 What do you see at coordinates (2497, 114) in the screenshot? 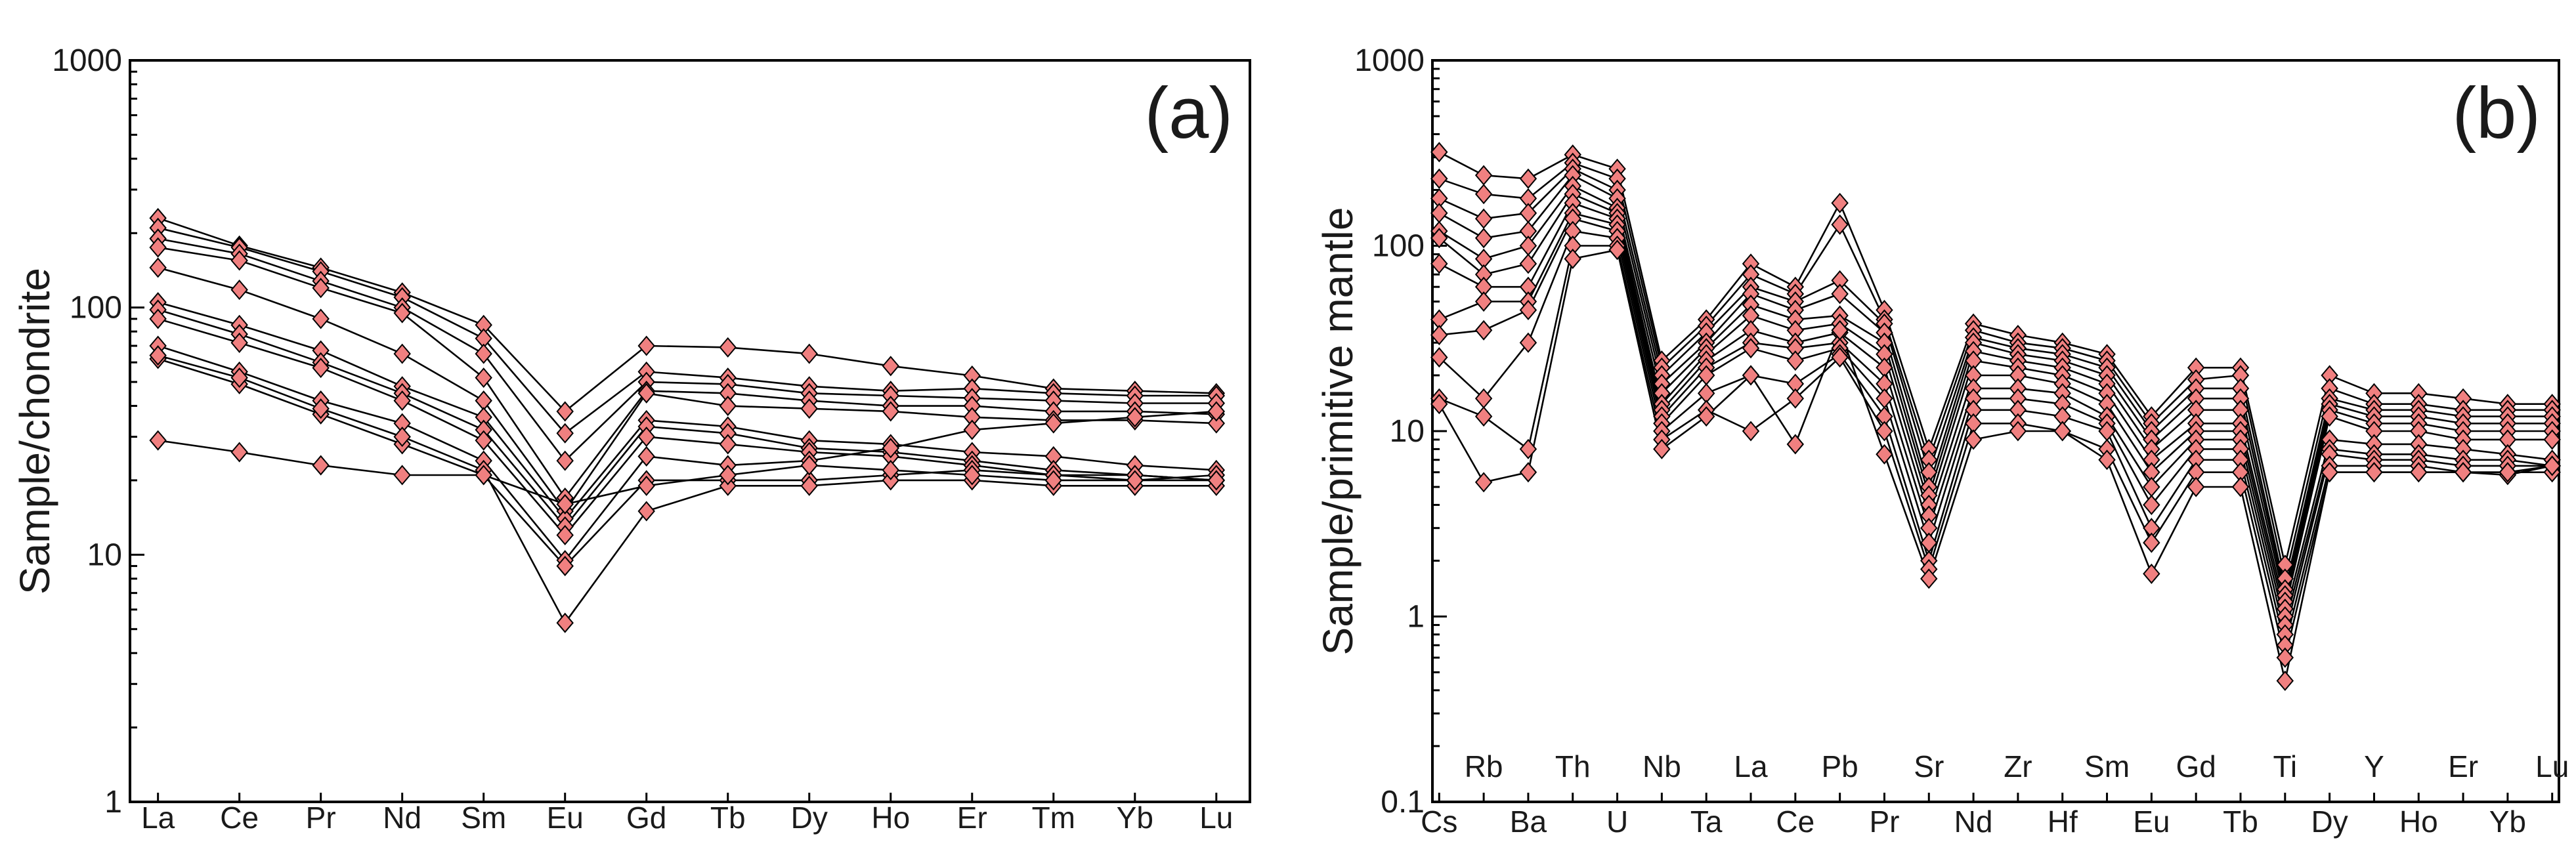
I see `panel-label-b: (b)` at bounding box center [2497, 114].